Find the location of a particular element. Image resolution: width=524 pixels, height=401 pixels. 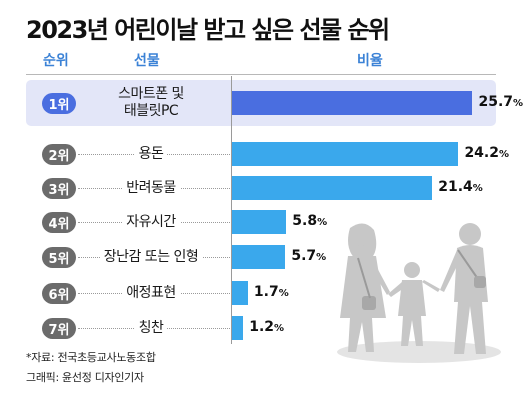

rank-badge: 3위 is located at coordinates (59, 188).